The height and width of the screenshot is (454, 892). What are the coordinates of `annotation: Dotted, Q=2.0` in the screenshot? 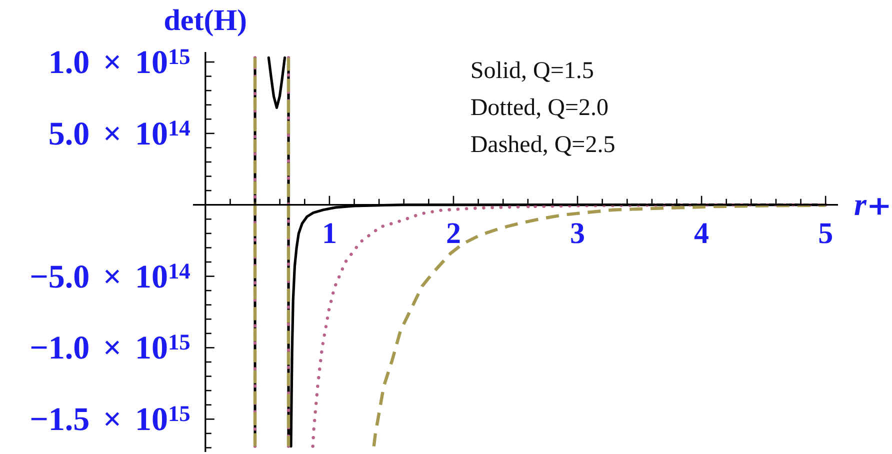 It's located at (539, 108).